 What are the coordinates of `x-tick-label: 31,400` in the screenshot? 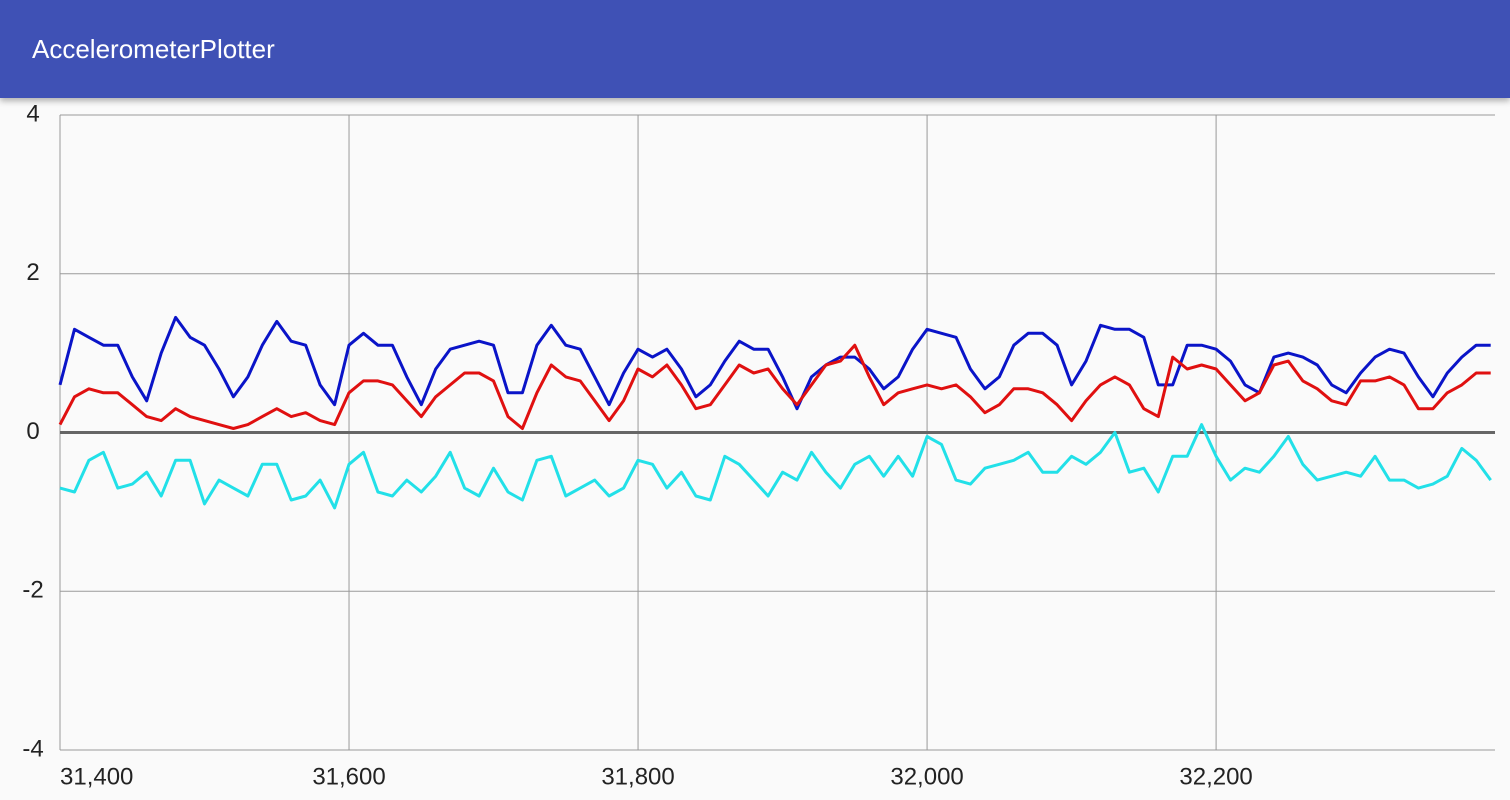 It's located at (96, 776).